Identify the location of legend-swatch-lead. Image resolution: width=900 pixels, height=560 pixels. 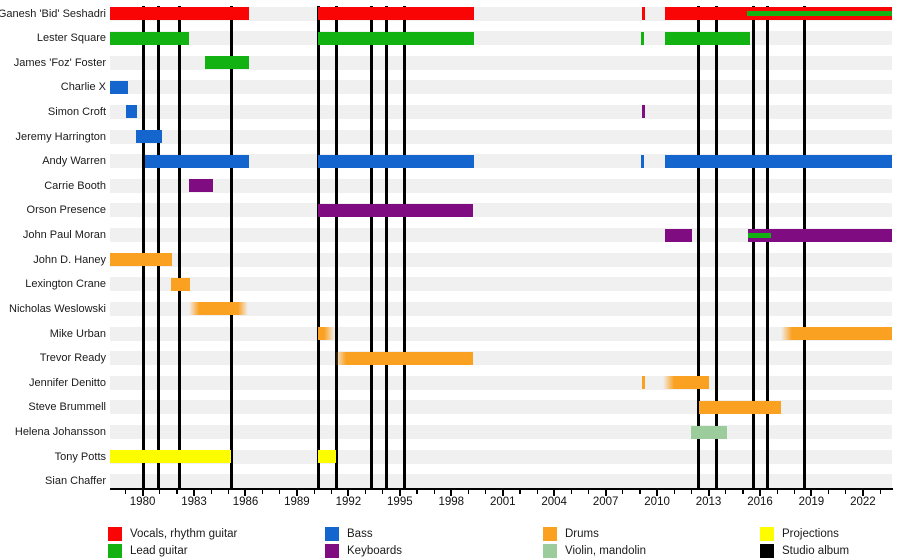
(115, 551).